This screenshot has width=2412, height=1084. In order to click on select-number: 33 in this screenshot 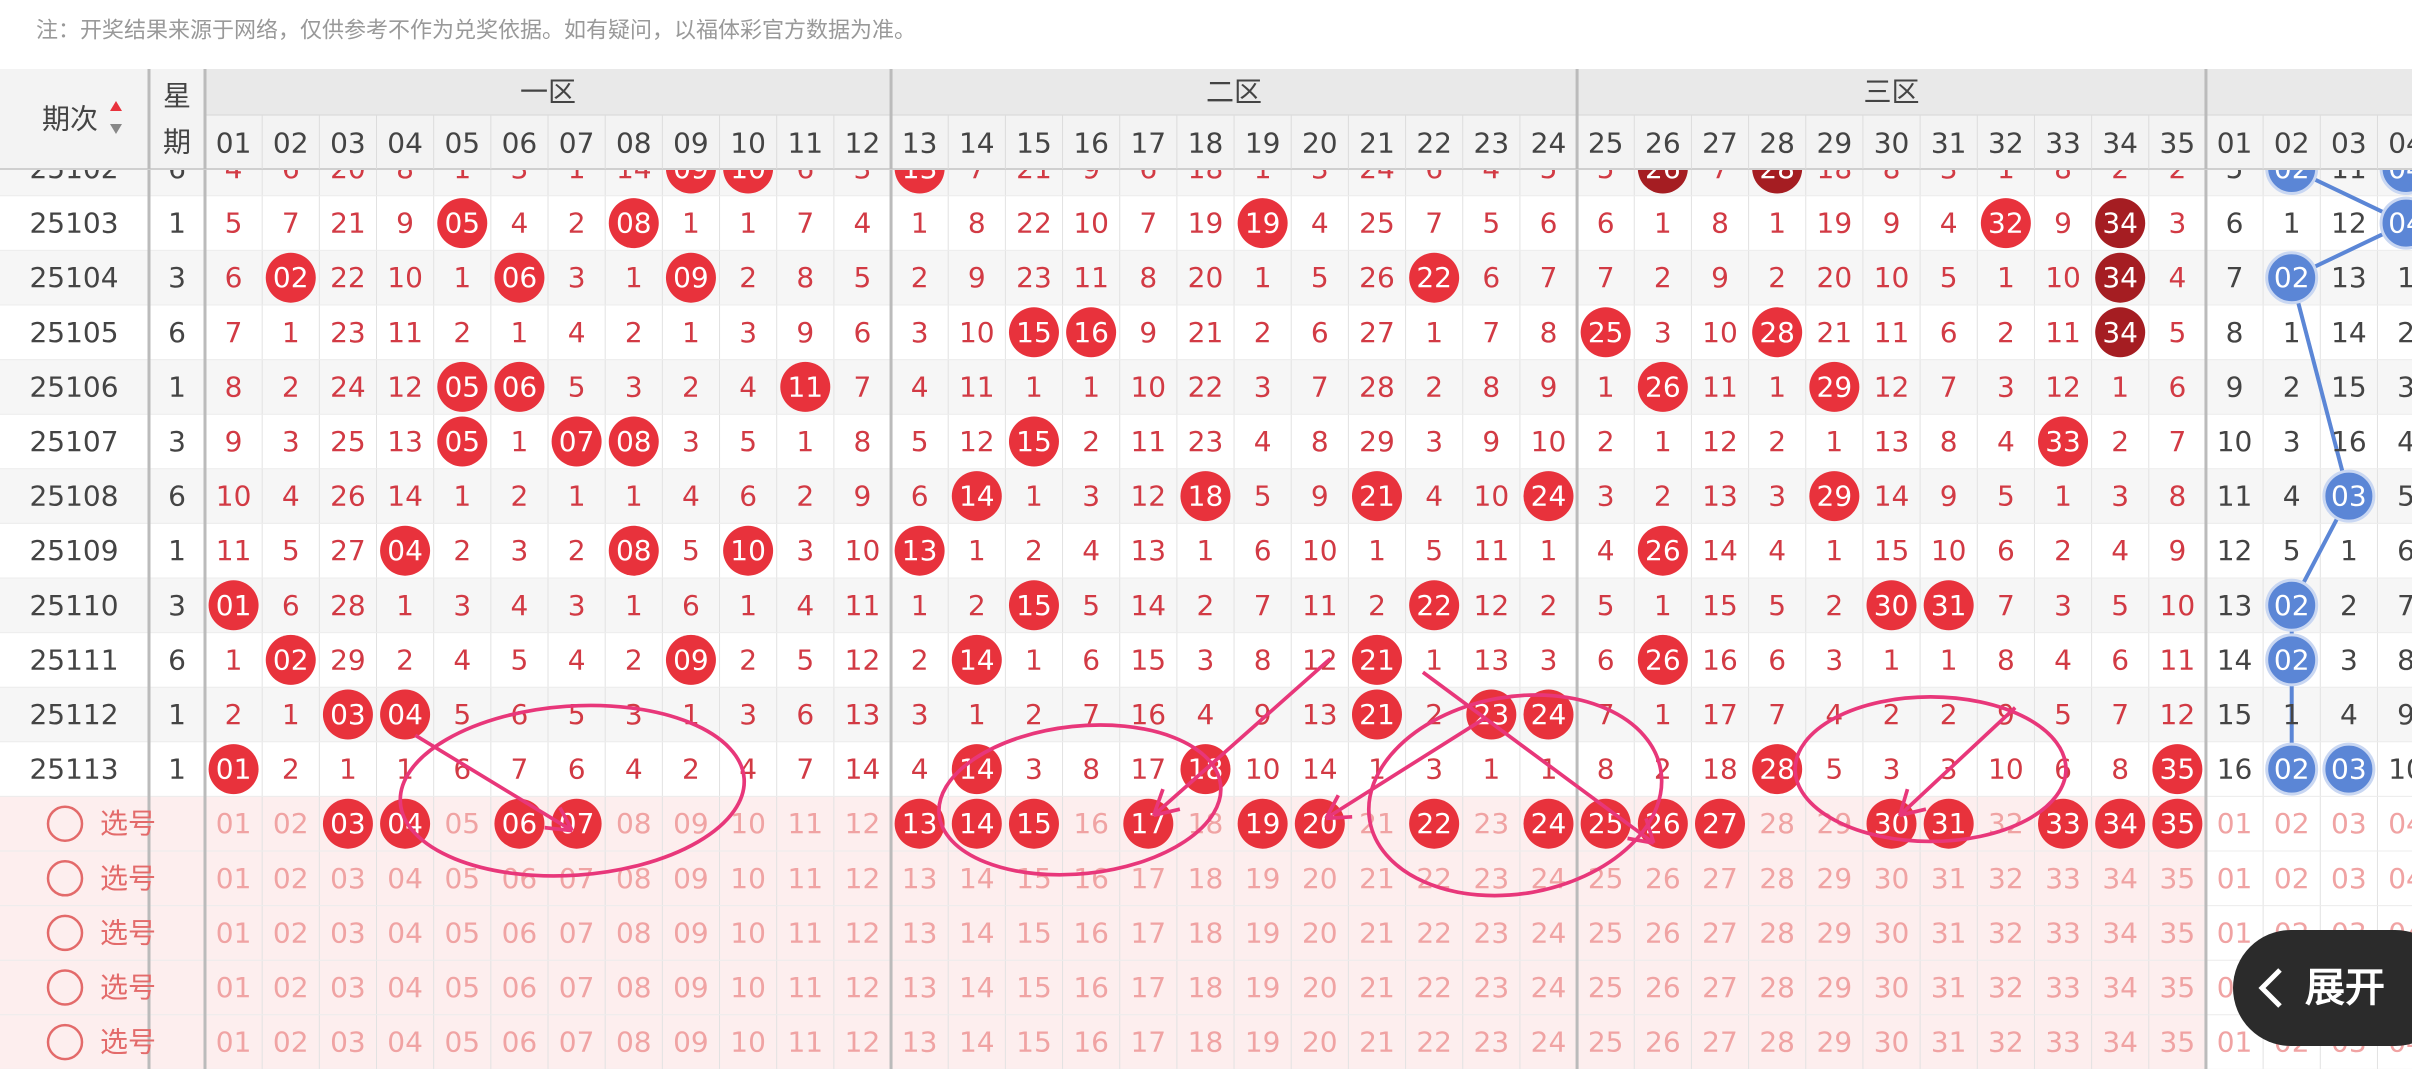, I will do `click(2063, 878)`.